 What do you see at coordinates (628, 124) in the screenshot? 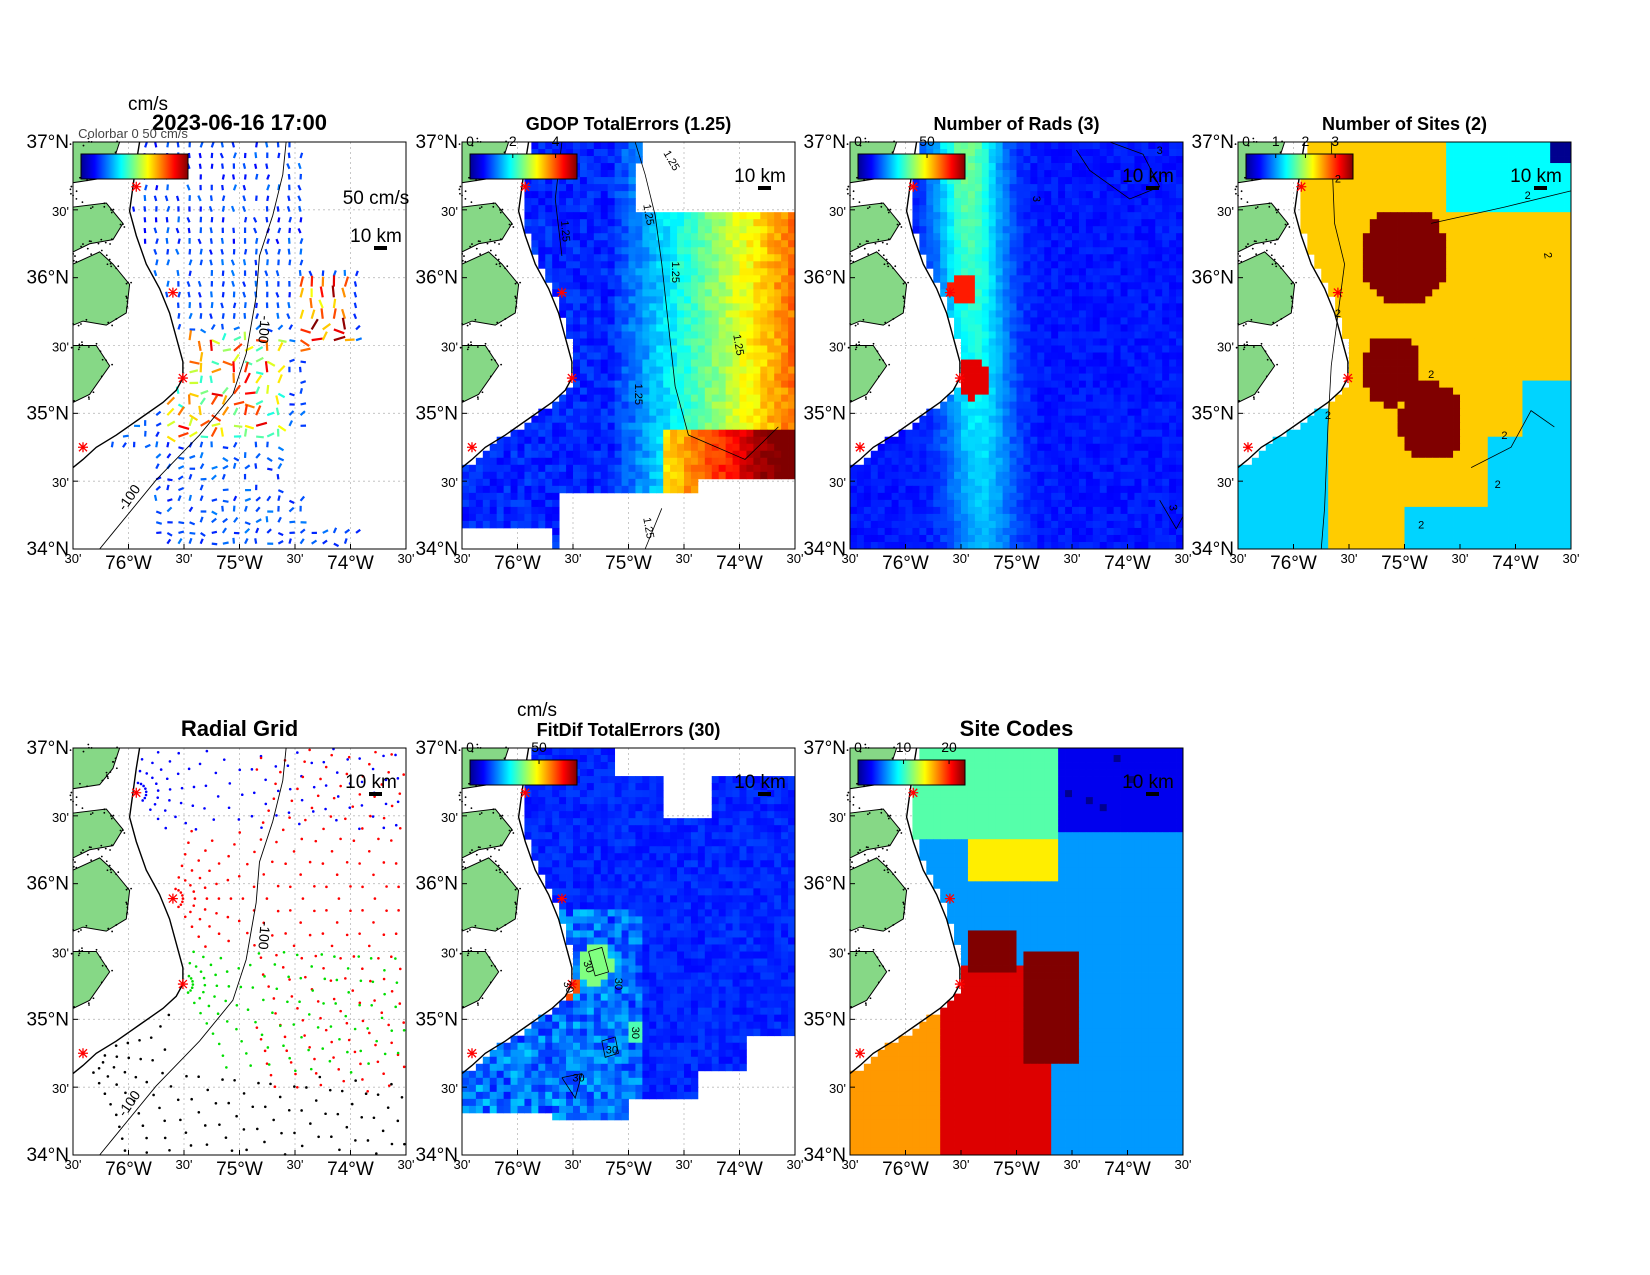
I see `panel-title: GDOP TotalErrors (1.25)` at bounding box center [628, 124].